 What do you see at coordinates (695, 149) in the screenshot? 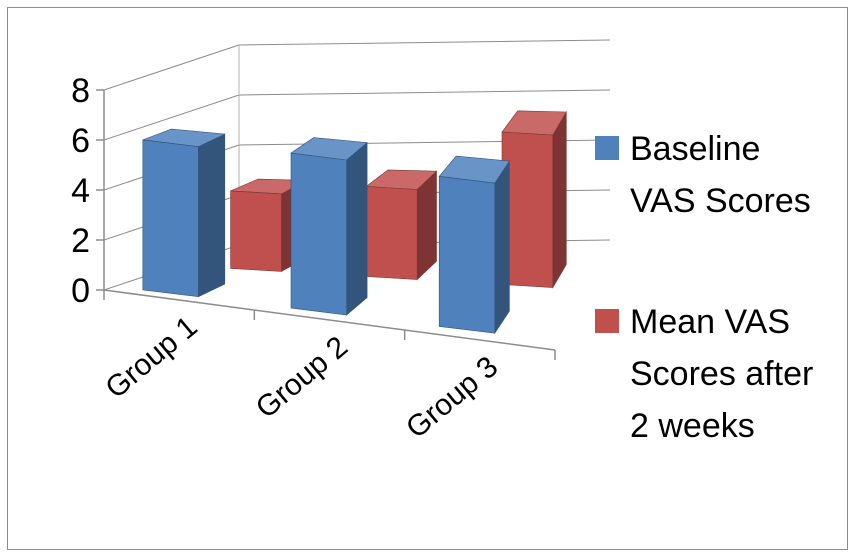
I see `legend-label: Baseline` at bounding box center [695, 149].